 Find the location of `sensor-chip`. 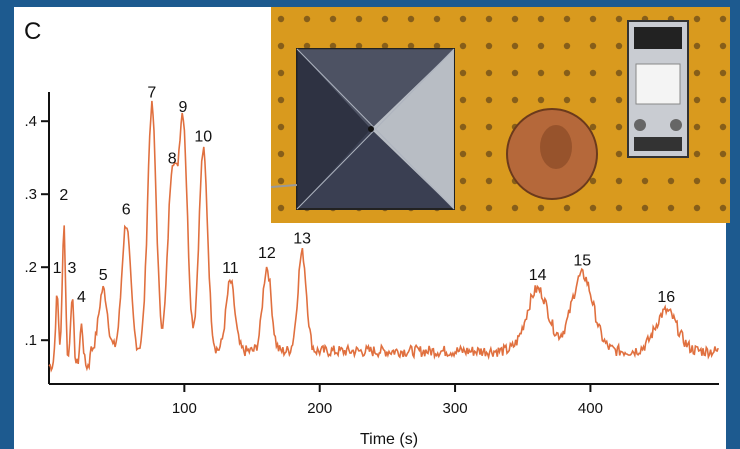

sensor-chip is located at coordinates (363, 129).